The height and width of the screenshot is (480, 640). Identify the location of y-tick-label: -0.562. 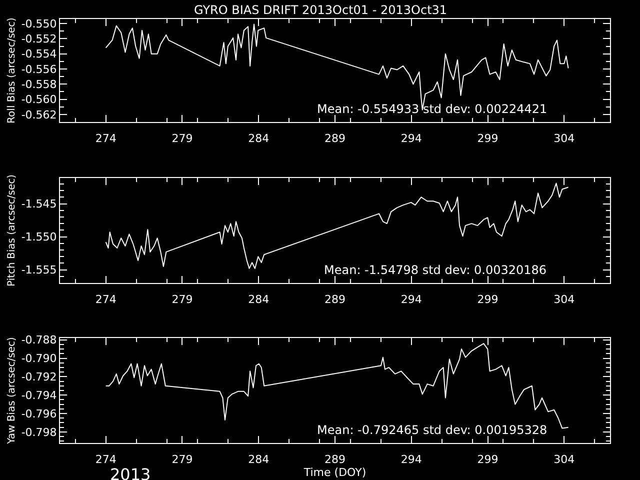
(39, 115).